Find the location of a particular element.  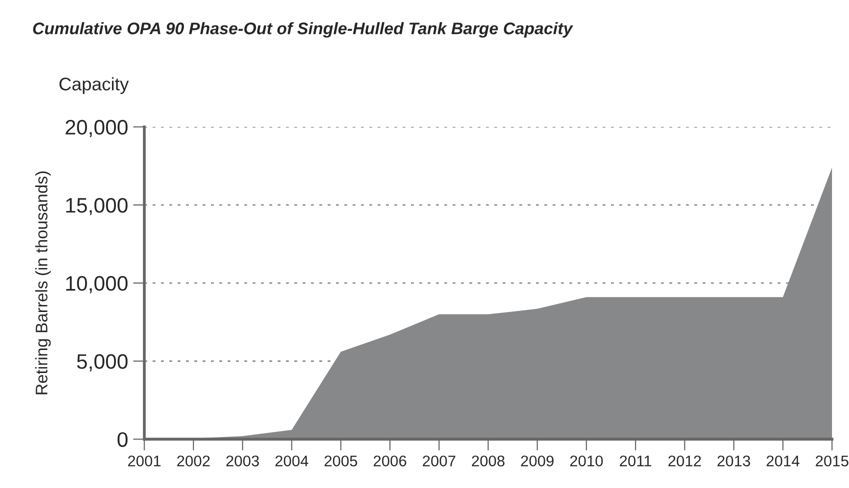

x-tick-label: 2011 is located at coordinates (636, 461).